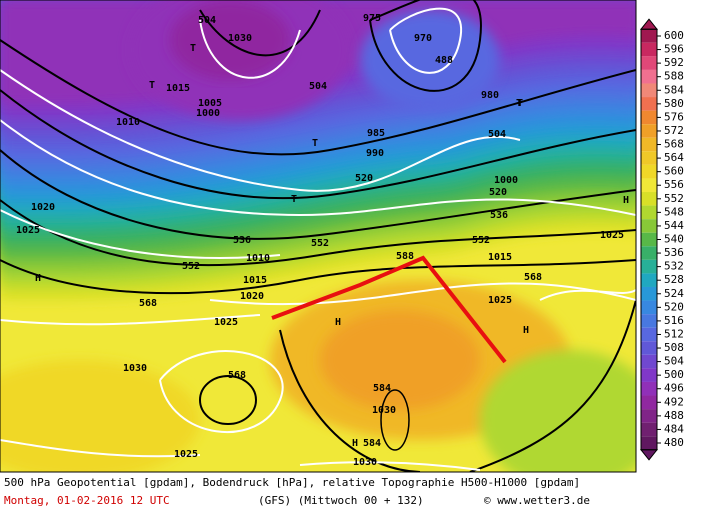  I want to click on trough-line, so click(389, 309).